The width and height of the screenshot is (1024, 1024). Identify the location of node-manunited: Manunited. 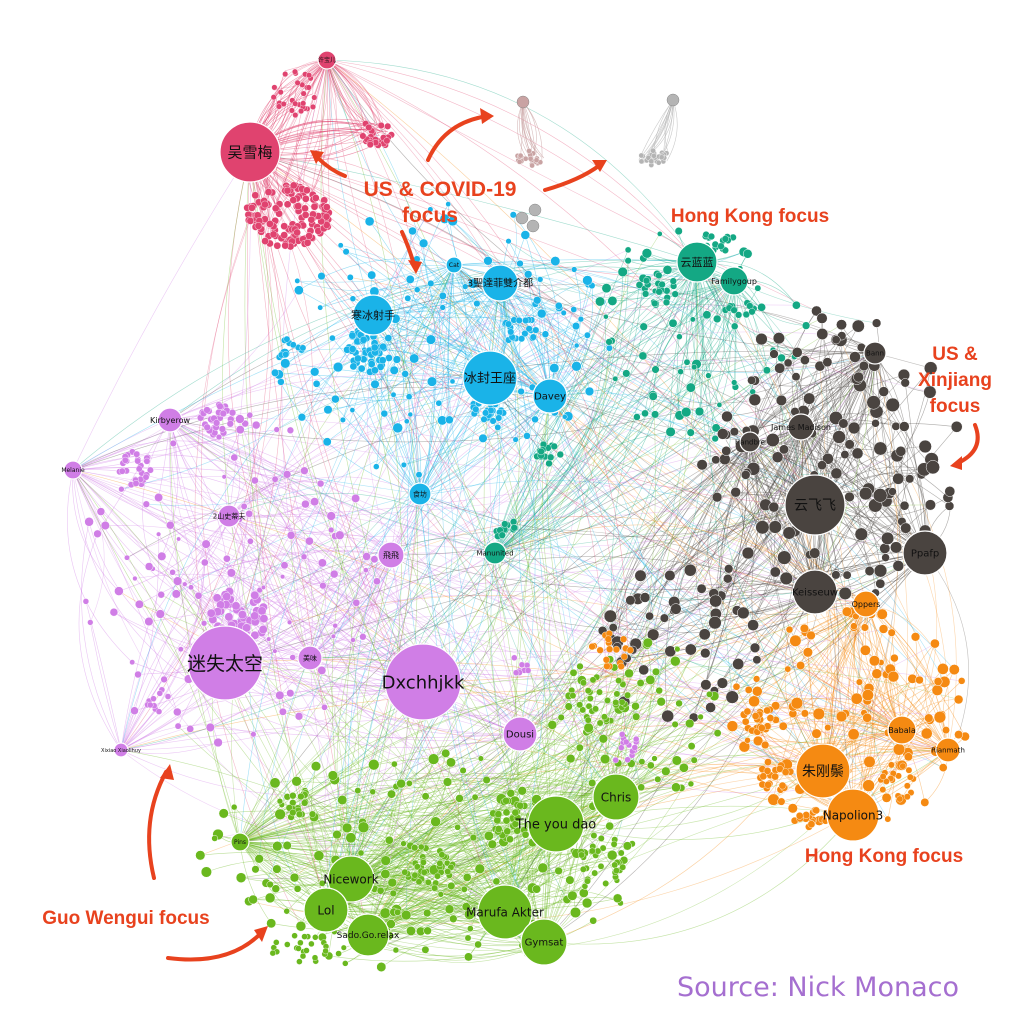
(495, 553).